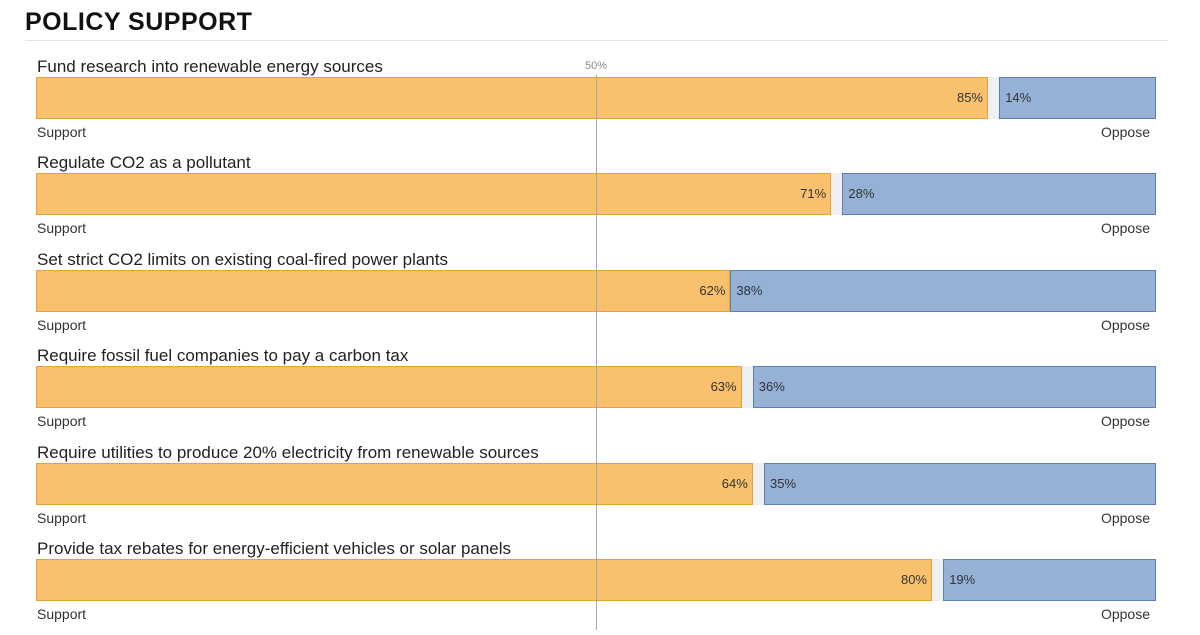 This screenshot has height=635, width=1200. Describe the element at coordinates (783, 483) in the screenshot. I see `oppose-value-label: 35%` at that location.